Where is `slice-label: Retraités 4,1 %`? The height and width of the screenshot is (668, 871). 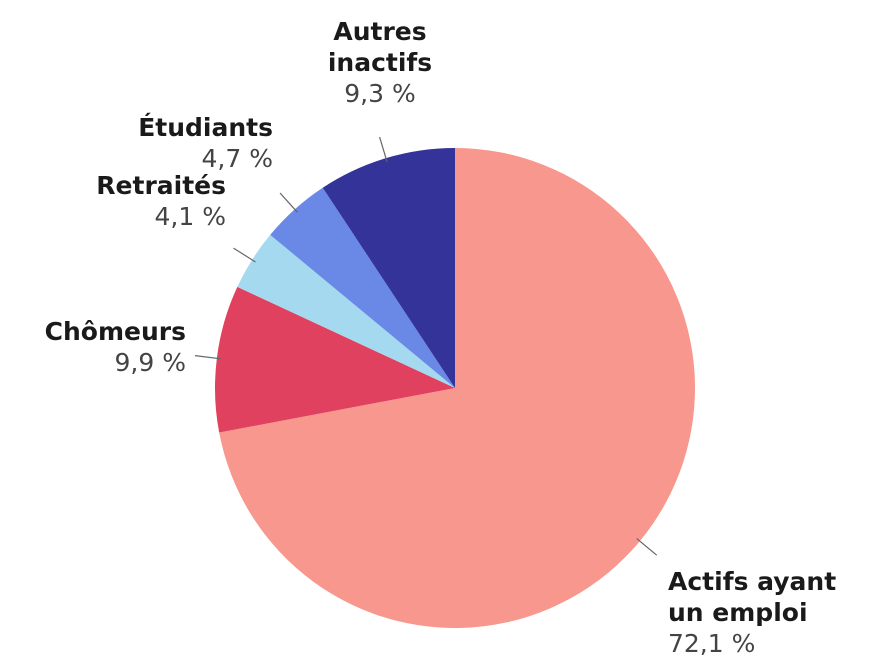 slice-label: Retraités 4,1 % is located at coordinates (123, 201).